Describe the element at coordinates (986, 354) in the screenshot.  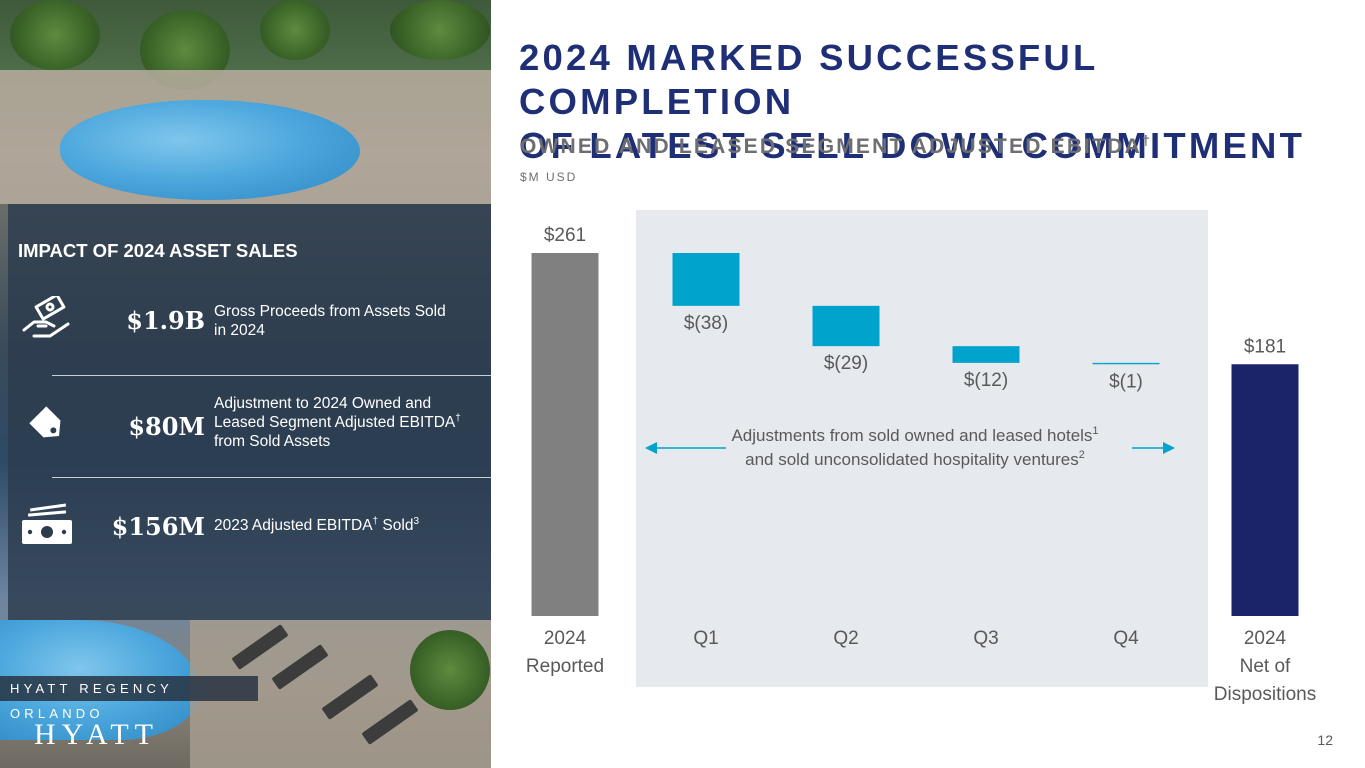
I see `bar-q3` at that location.